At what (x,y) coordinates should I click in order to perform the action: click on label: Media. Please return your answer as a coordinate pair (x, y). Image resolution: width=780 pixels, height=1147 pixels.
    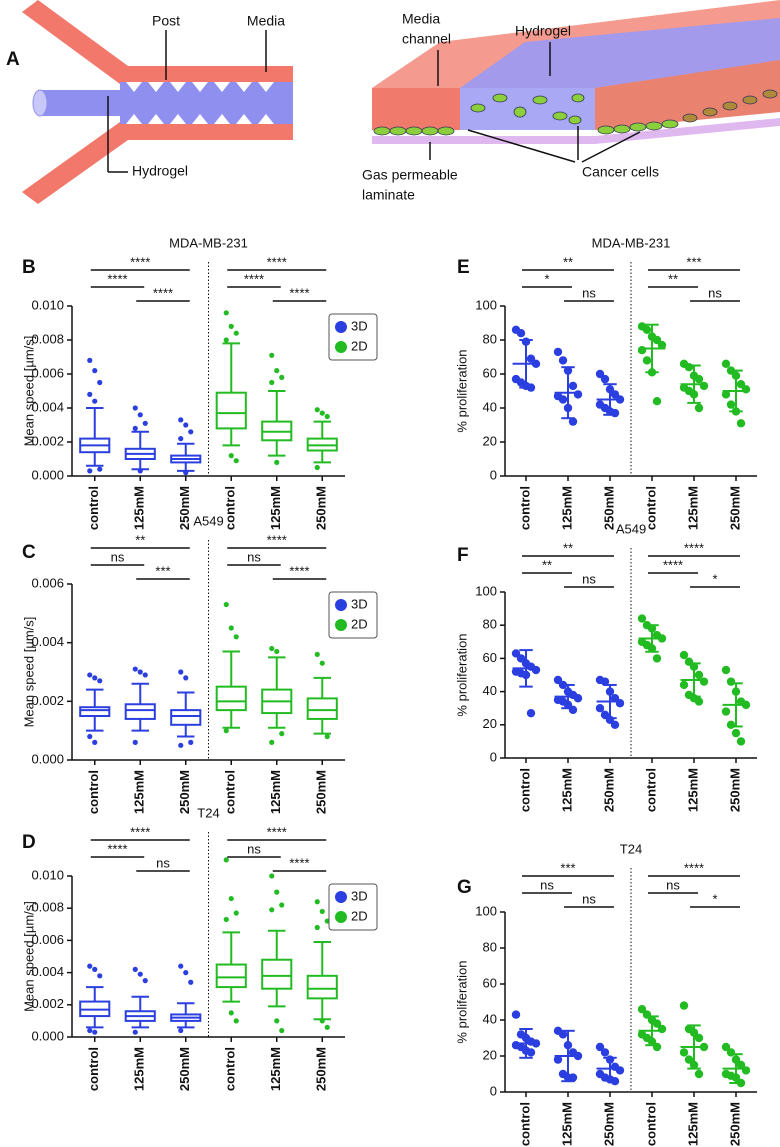
    Looking at the image, I should click on (421, 19).